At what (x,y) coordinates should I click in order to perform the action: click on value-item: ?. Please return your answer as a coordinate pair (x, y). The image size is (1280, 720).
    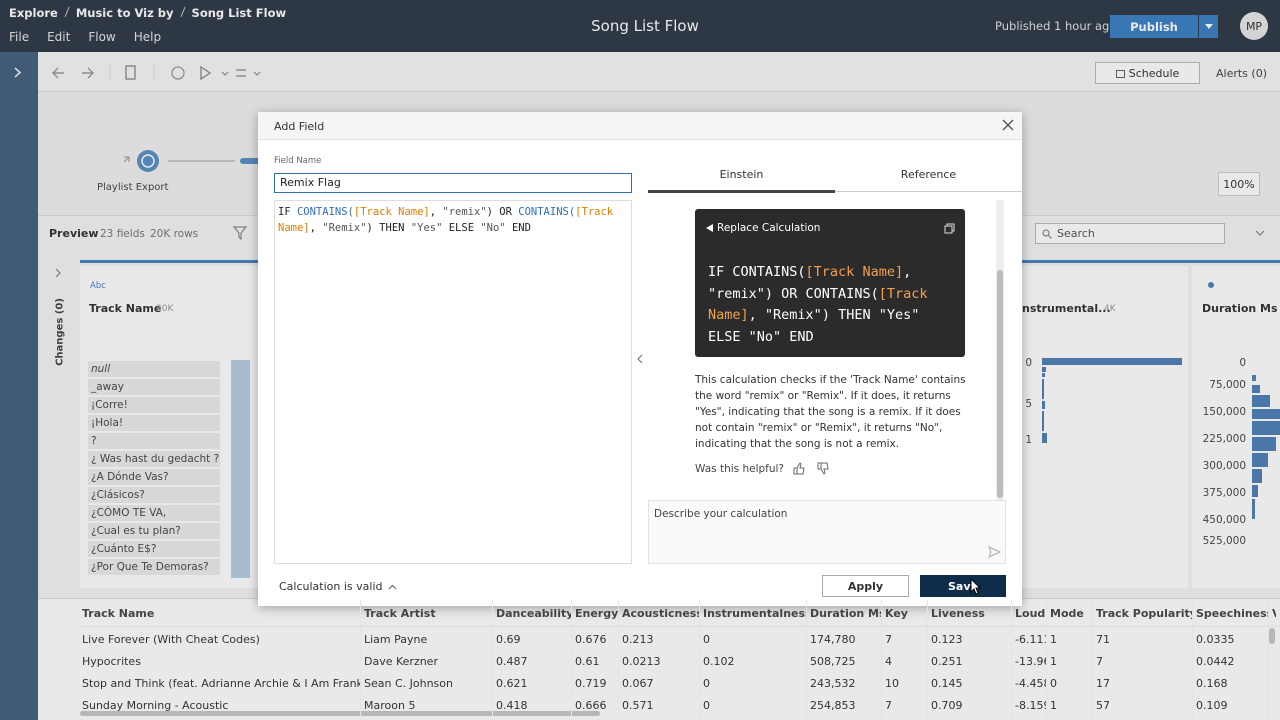
    Looking at the image, I should click on (154, 441).